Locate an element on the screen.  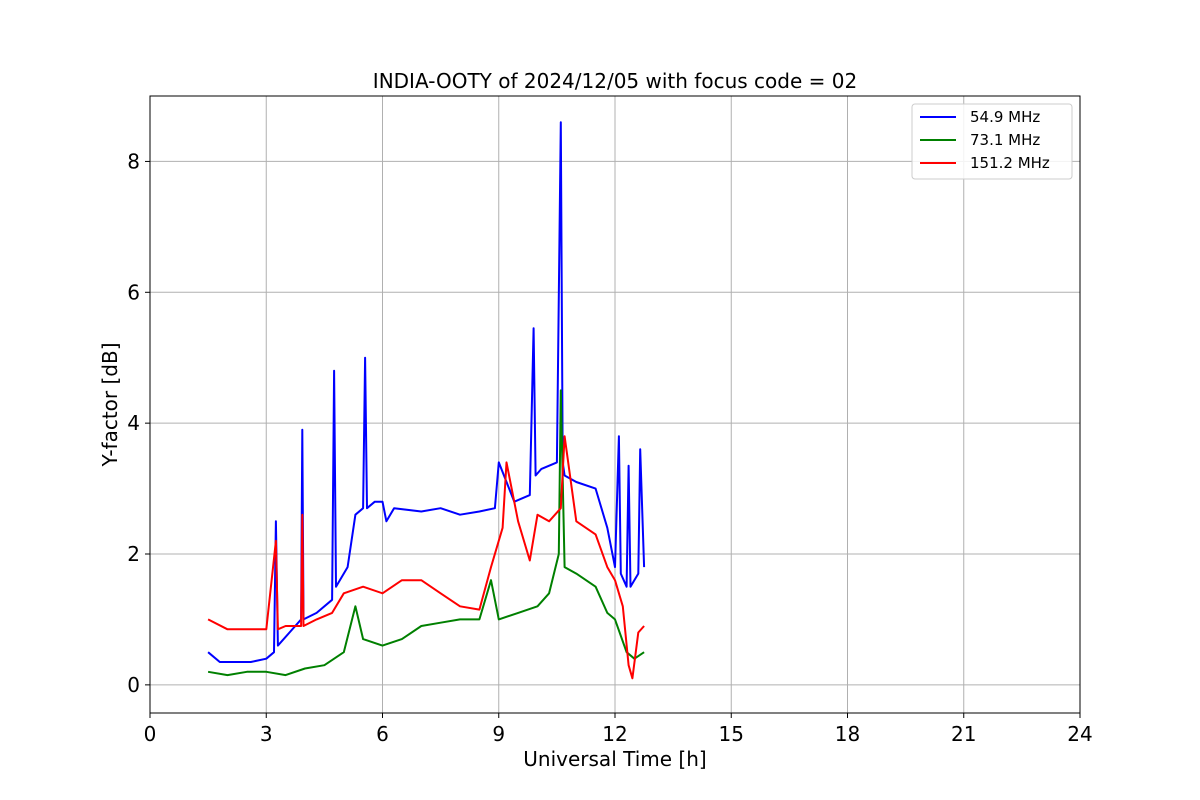
y-tick-label: 8 is located at coordinates (133, 161).